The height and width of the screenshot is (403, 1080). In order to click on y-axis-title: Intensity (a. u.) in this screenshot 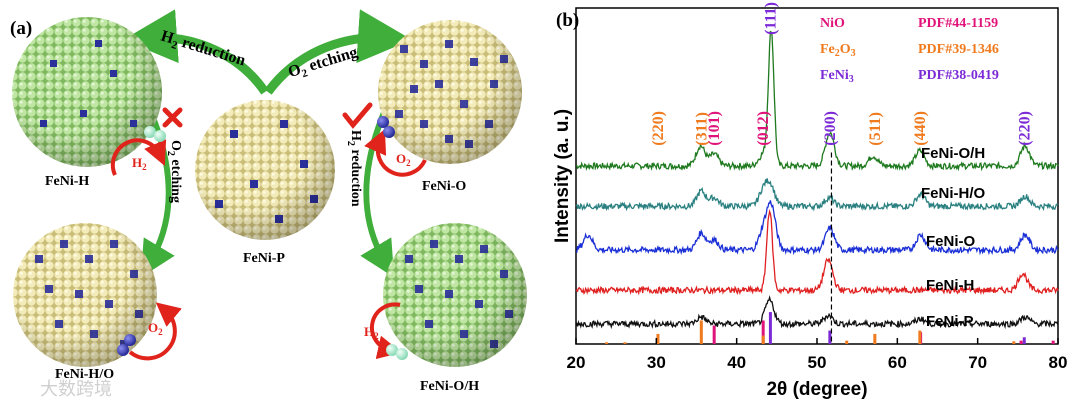, I will do `click(562, 176)`.